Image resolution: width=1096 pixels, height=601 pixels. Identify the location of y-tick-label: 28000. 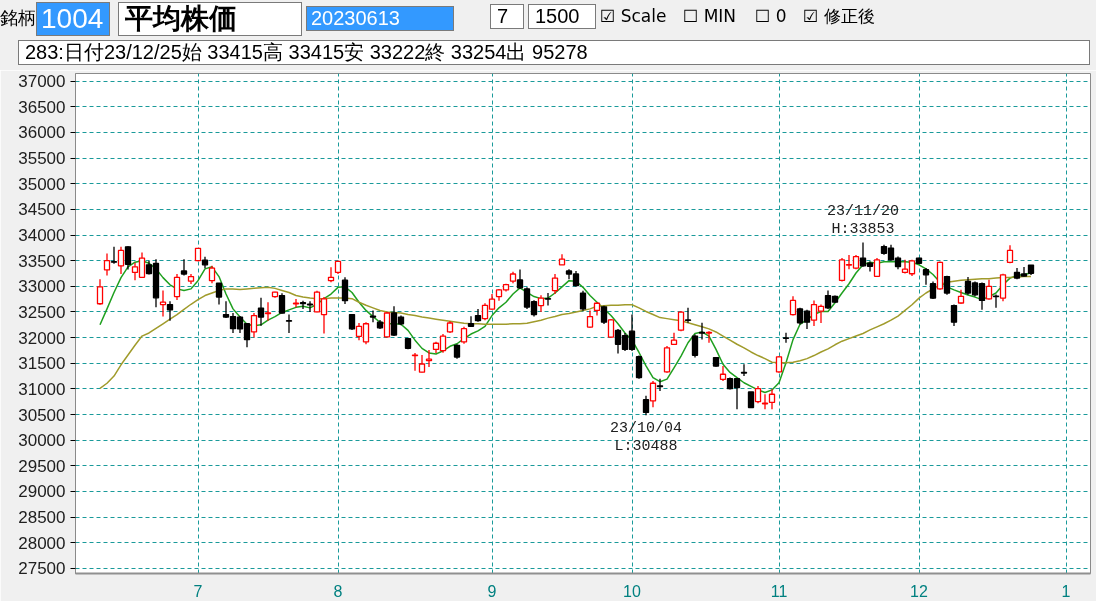
(42, 543).